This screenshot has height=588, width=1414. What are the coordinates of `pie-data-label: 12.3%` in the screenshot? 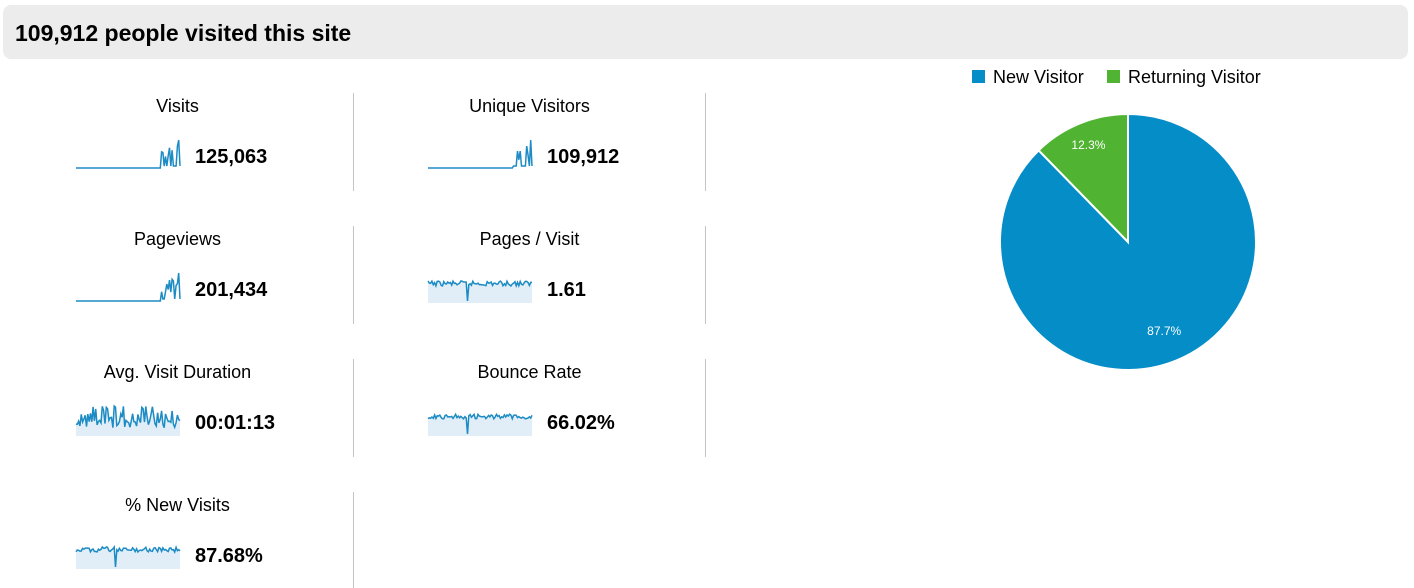 It's located at (1088, 145).